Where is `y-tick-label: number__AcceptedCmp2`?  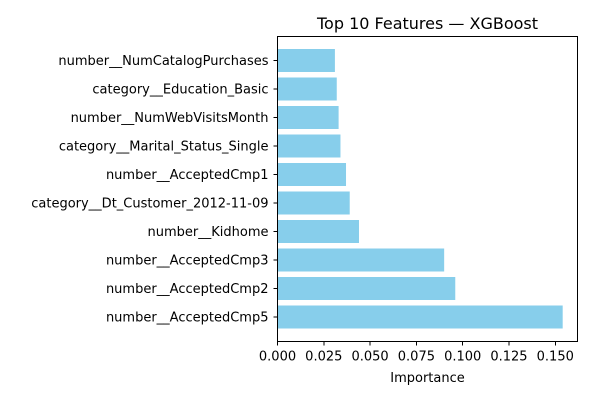
y-tick-label: number__AcceptedCmp2 is located at coordinates (187, 289).